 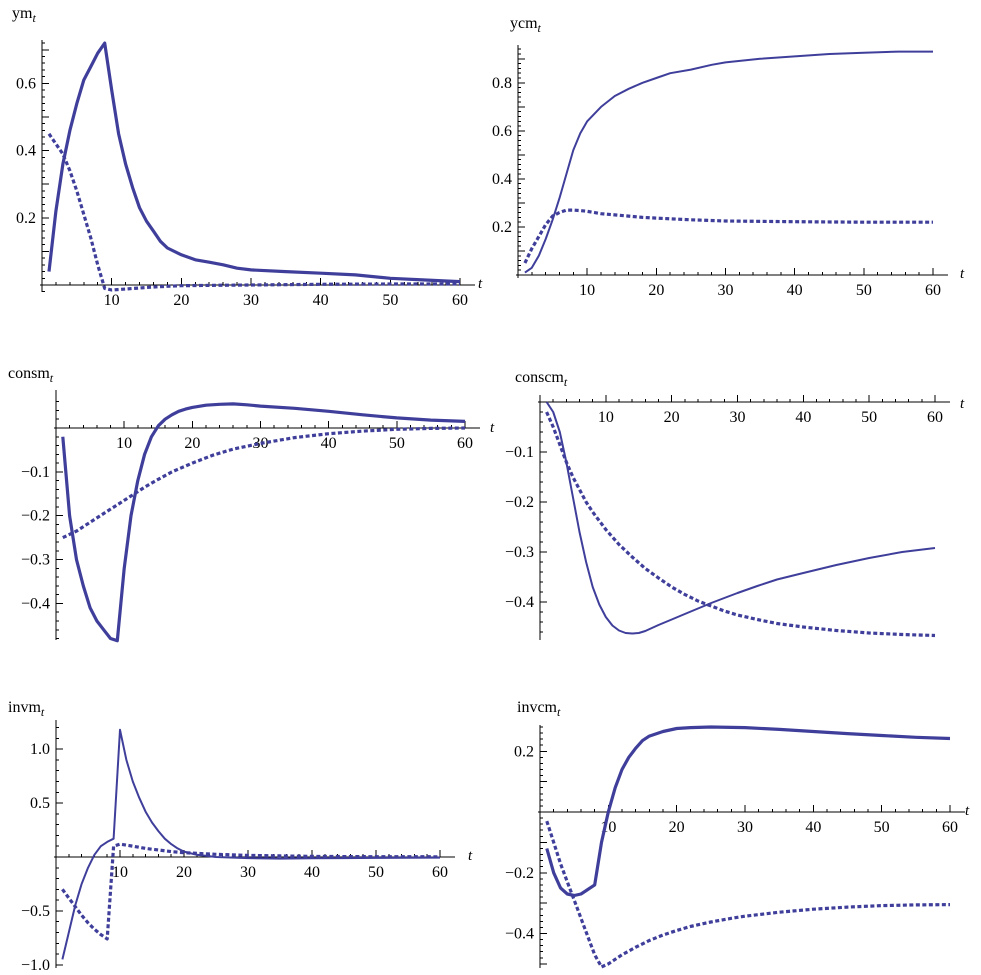 I want to click on conscm-series-dashed-line, so click(x=740, y=524).